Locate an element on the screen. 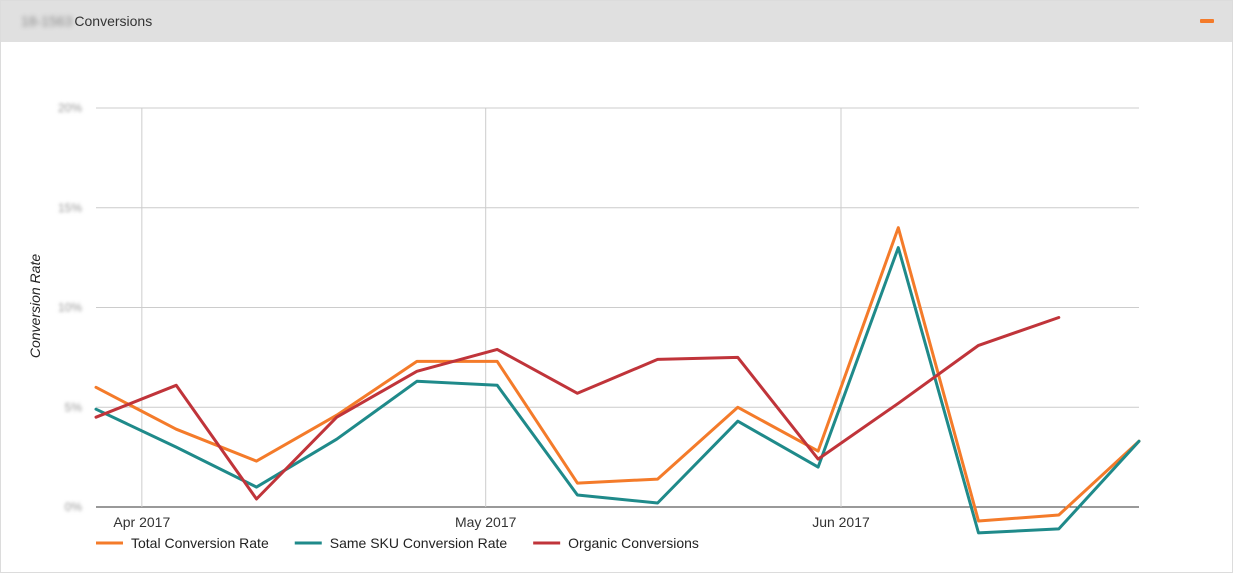  y-axis-label: Conversion Rate is located at coordinates (35, 306).